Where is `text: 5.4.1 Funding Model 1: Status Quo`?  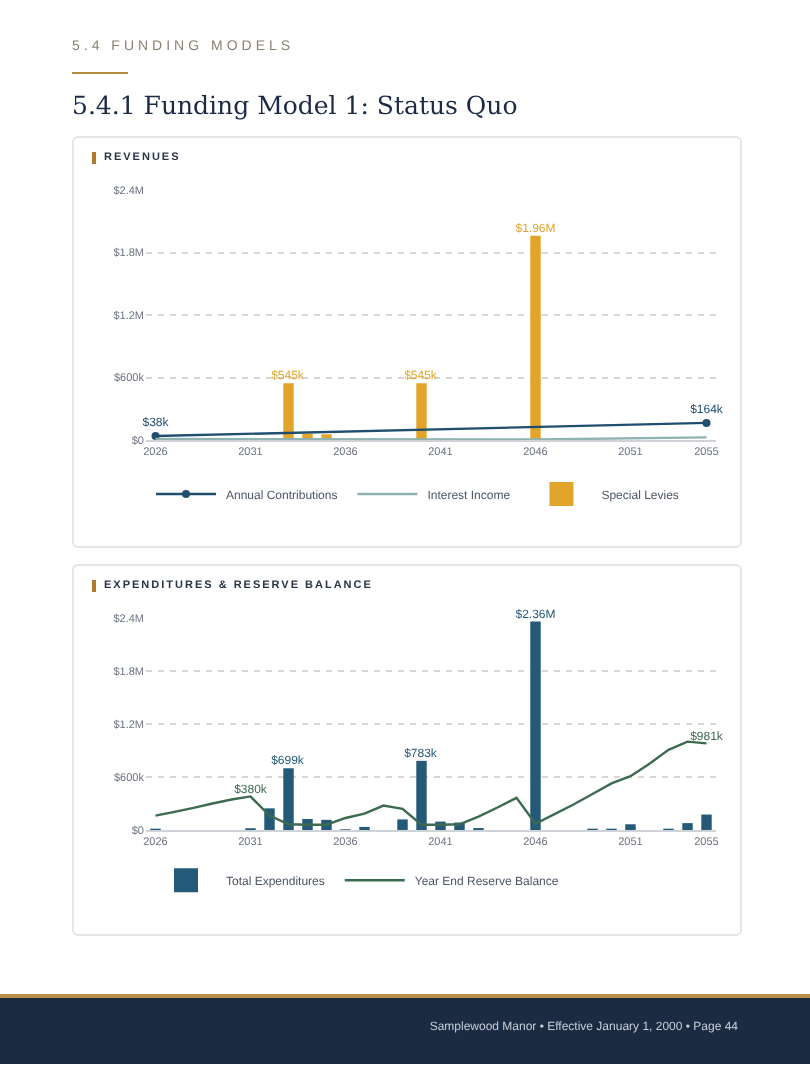 text: 5.4.1 Funding Model 1: Status Quo is located at coordinates (295, 105).